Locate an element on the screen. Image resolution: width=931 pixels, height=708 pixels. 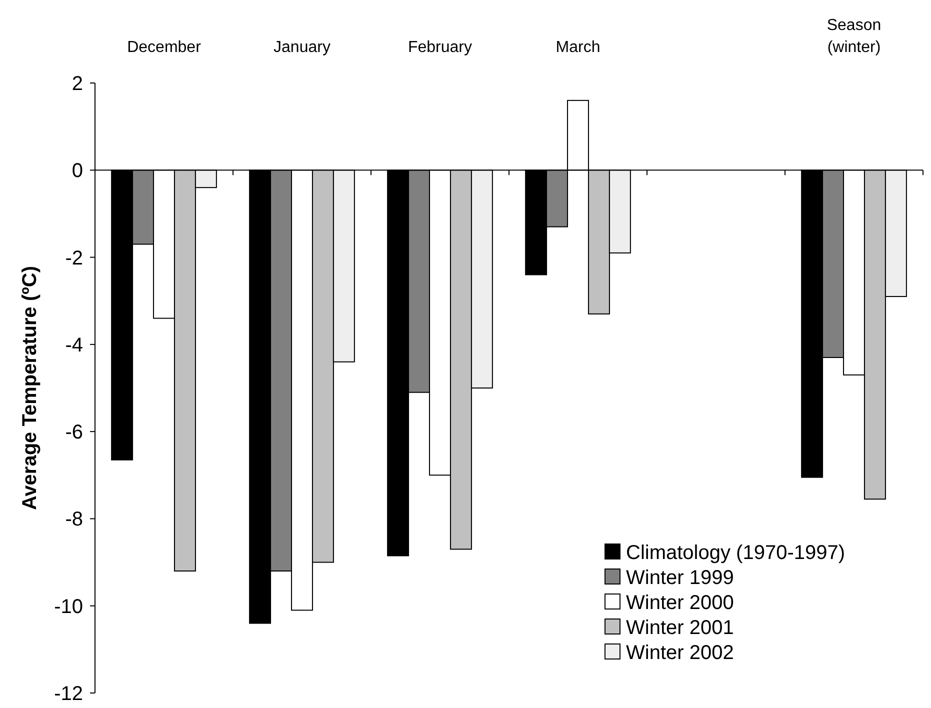
x-tick-label: March is located at coordinates (578, 47).